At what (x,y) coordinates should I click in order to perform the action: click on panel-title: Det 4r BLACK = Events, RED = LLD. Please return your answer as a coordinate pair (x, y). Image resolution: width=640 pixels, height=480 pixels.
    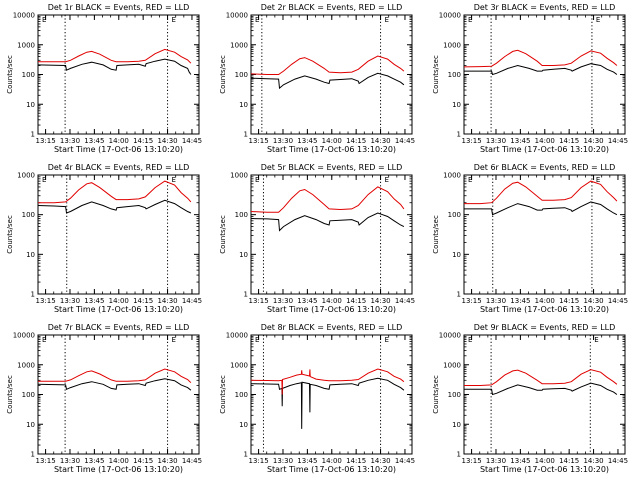
    Looking at the image, I should click on (119, 167).